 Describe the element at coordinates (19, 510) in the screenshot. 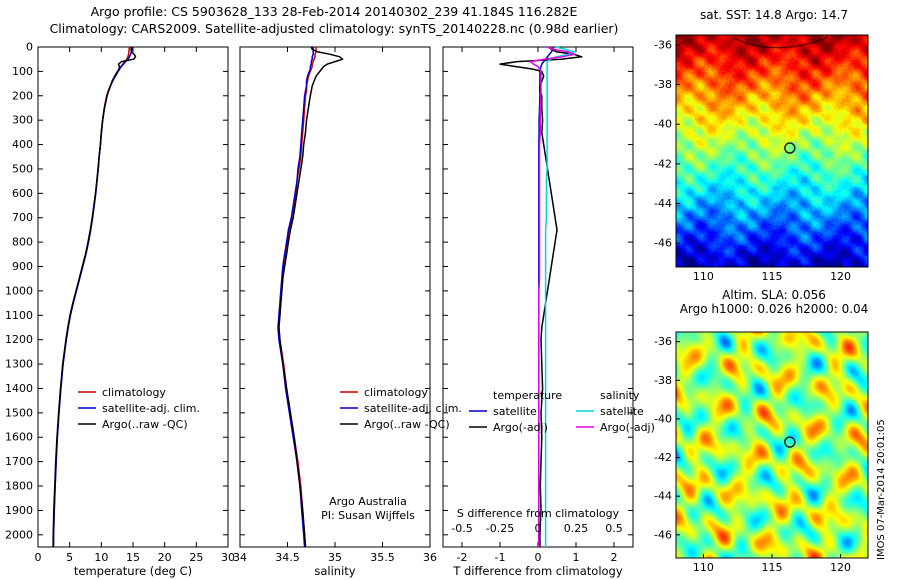

I see `svg-text: 1900` at that location.